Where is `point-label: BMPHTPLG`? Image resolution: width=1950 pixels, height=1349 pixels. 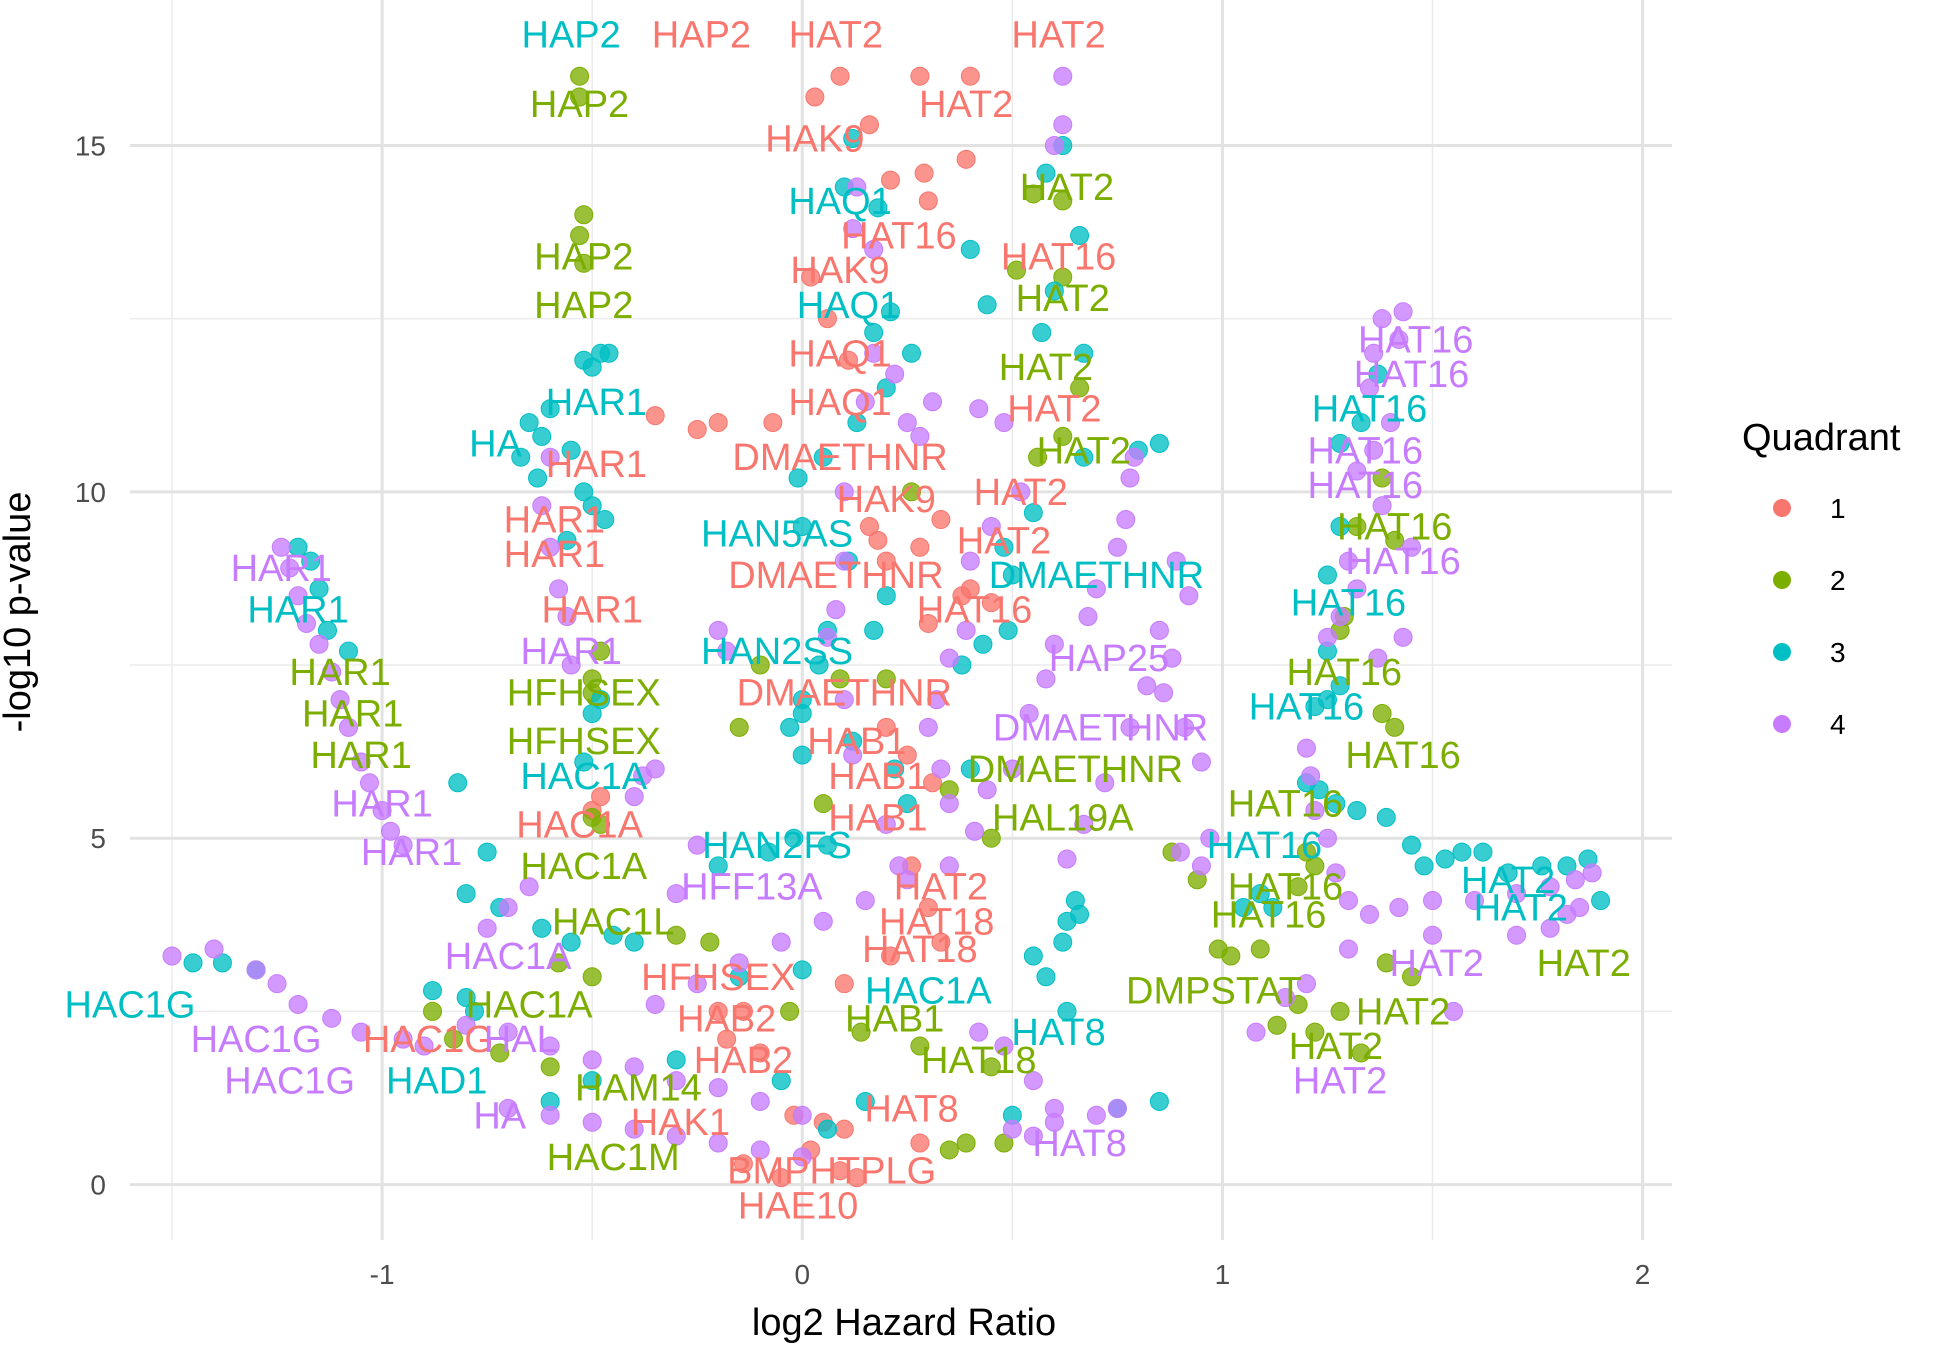 point-label: BMPHTPLG is located at coordinates (831, 1172).